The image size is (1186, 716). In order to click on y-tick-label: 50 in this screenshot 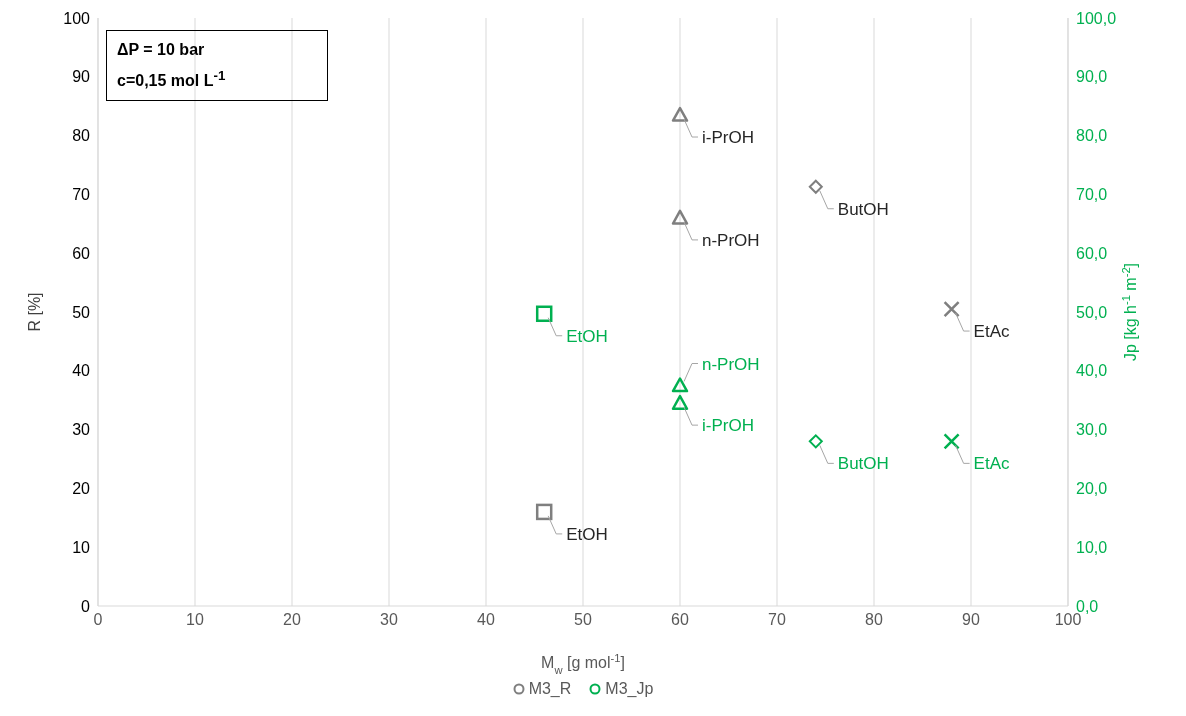, I will do `click(81, 312)`.